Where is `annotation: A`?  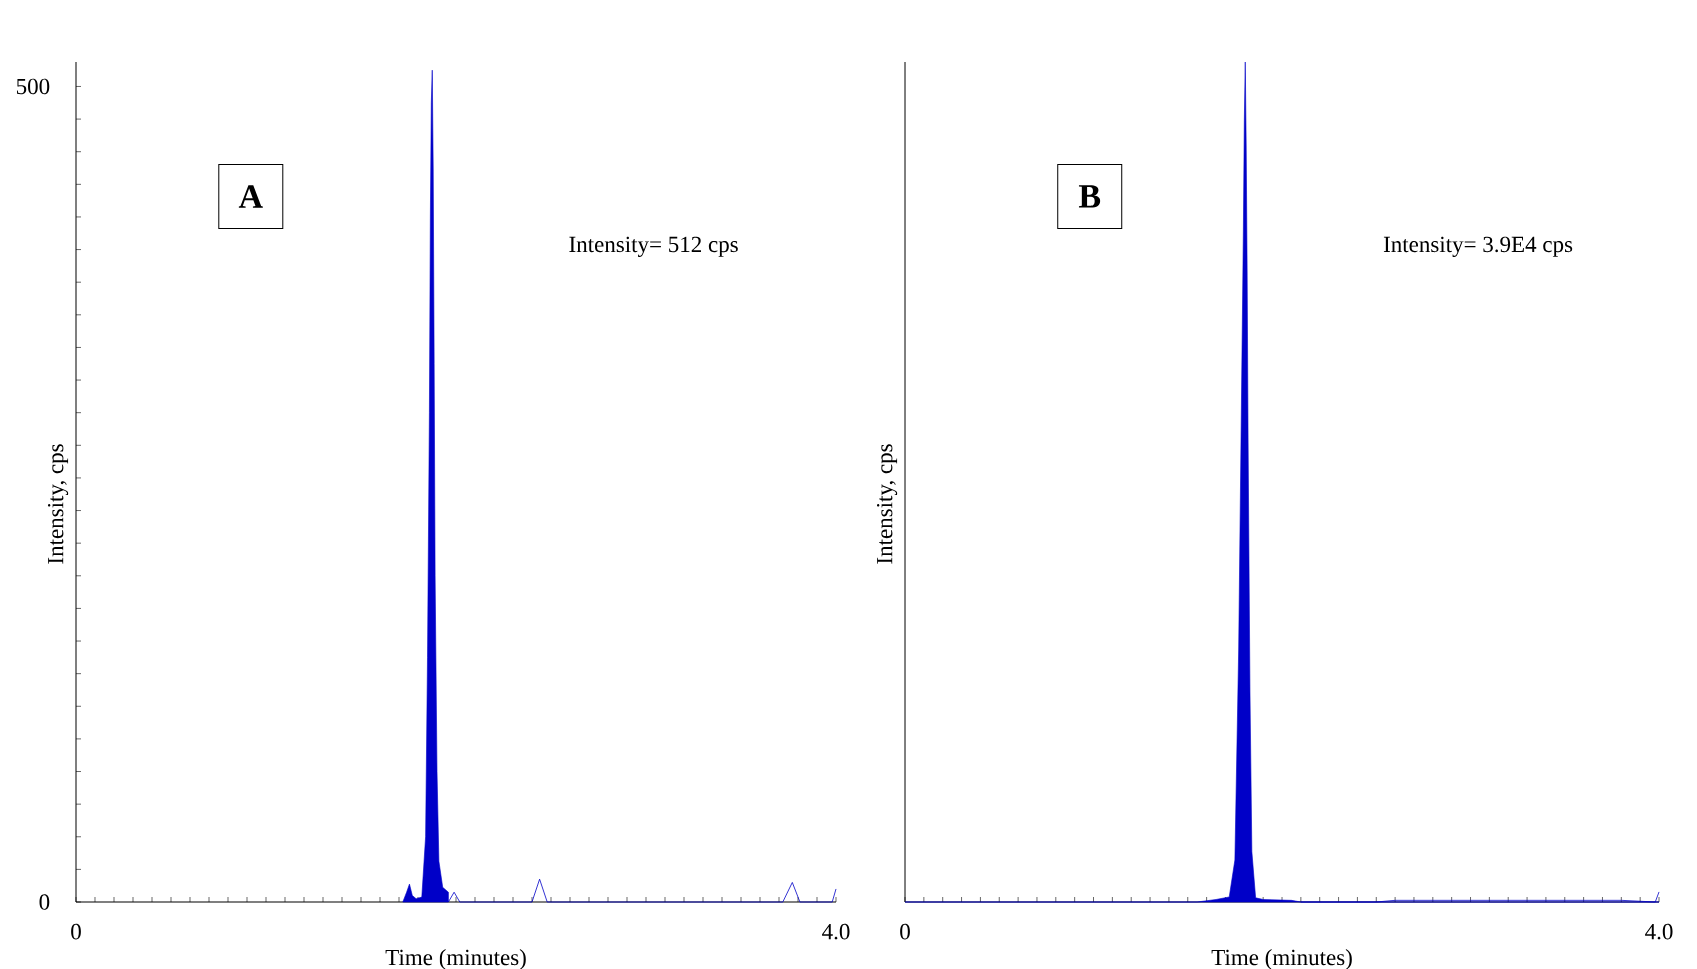 annotation: A is located at coordinates (250, 196).